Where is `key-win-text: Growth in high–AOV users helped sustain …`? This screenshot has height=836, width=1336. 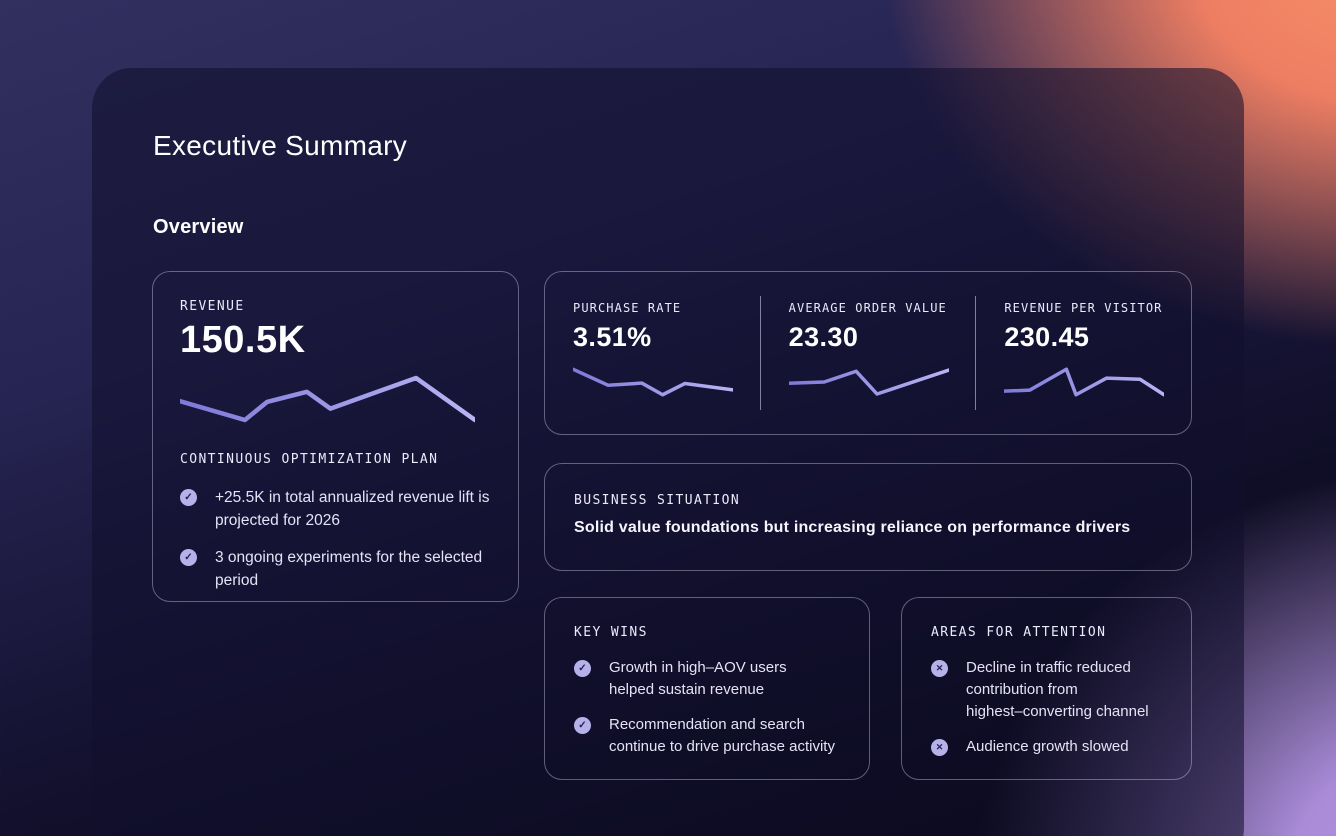
key-win-text: Growth in high–AOV users helped sustain … is located at coordinates (698, 678).